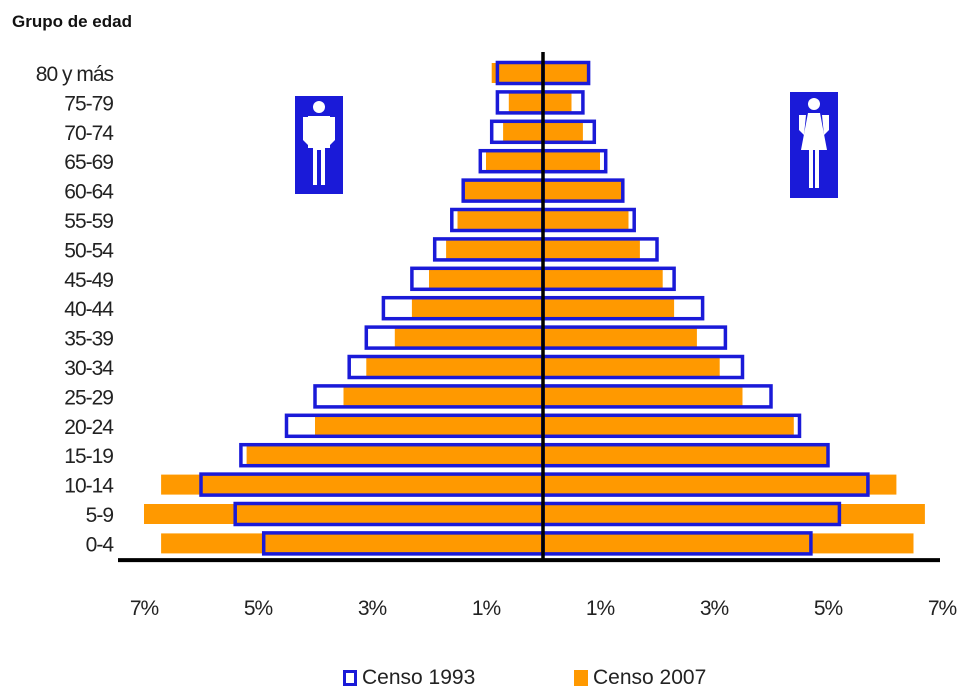 This screenshot has width=958, height=694. Describe the element at coordinates (88, 456) in the screenshot. I see `y-tick-label: 15-19` at that location.